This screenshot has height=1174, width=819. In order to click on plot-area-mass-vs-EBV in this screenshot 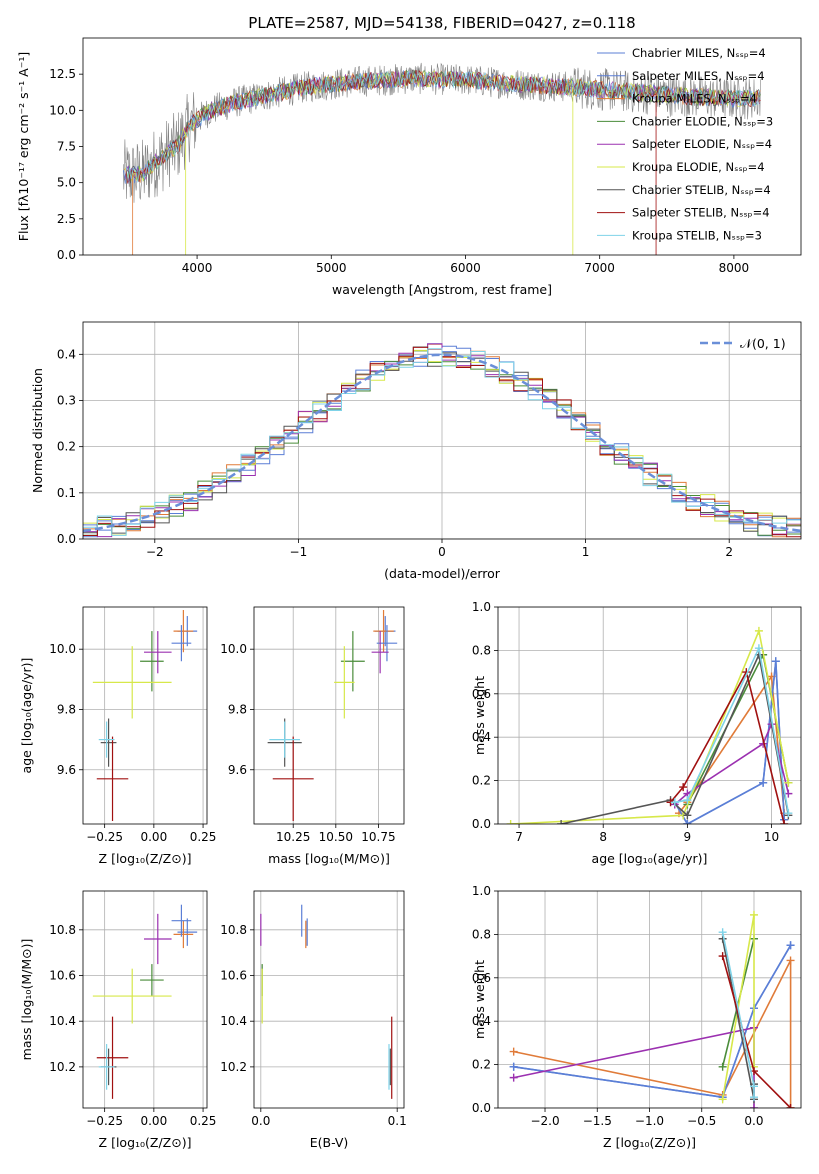, I will do `click(329, 999)`.